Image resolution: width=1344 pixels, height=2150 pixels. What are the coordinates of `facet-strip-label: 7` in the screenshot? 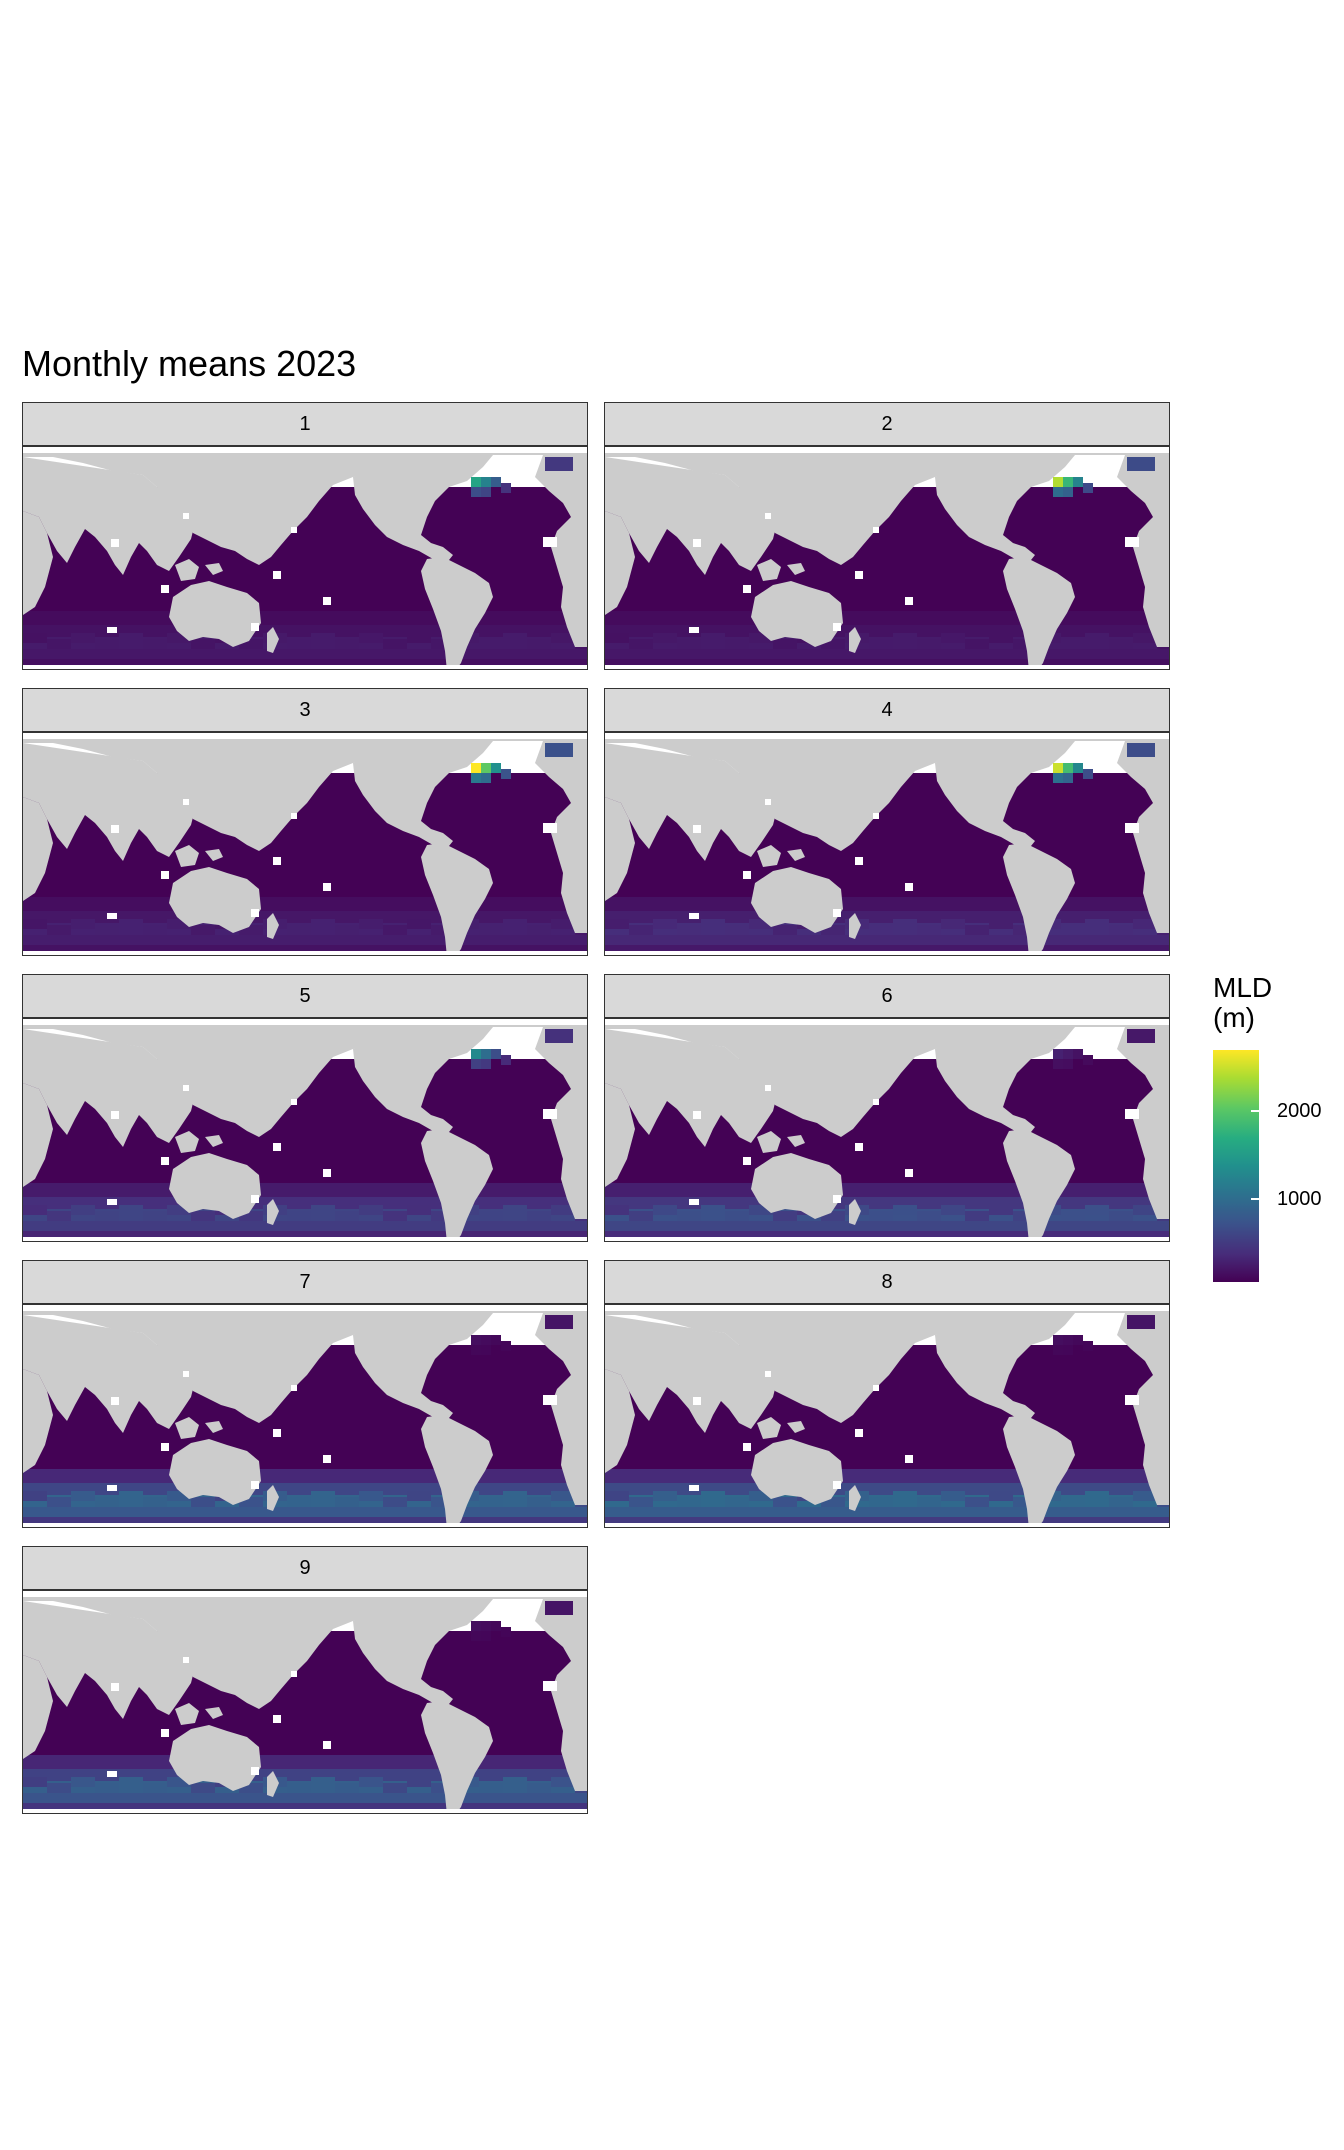 It's located at (305, 1282).